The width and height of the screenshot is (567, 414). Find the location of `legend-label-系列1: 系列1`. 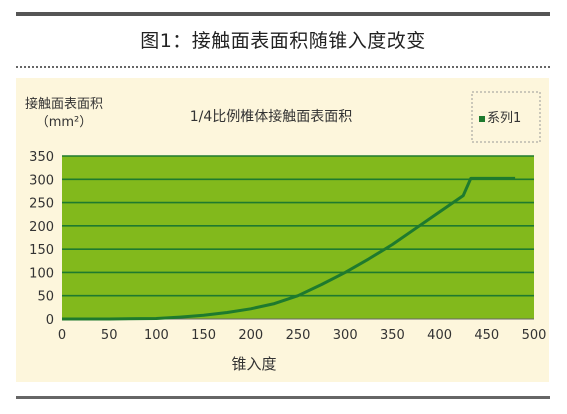

legend-label-系列1: 系列1 is located at coordinates (504, 118).